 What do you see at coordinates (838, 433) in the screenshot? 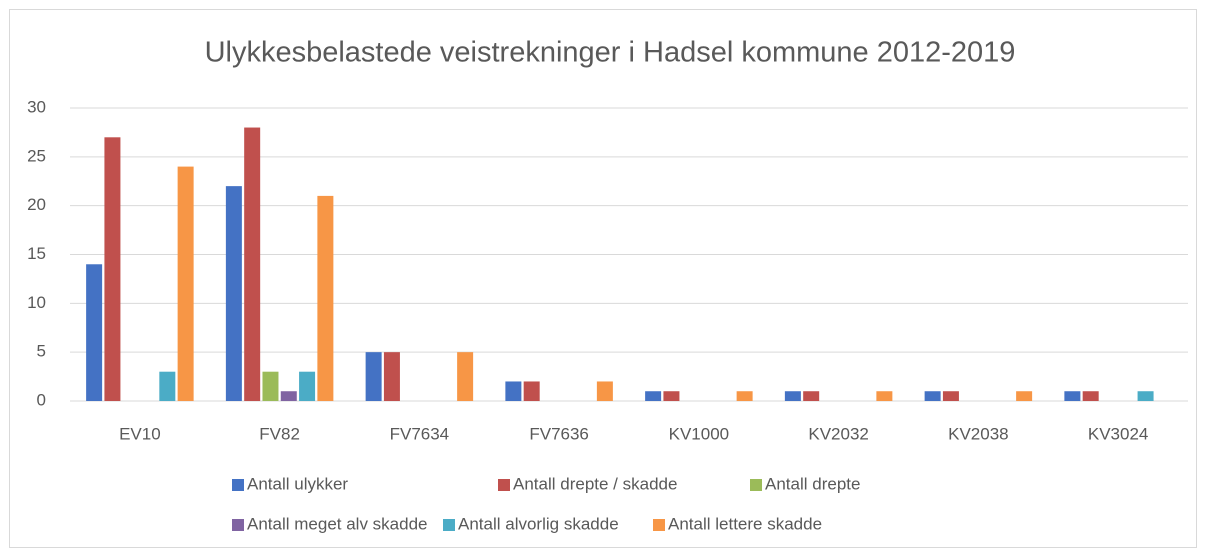
I see `x-tick-label: KV2032` at bounding box center [838, 433].